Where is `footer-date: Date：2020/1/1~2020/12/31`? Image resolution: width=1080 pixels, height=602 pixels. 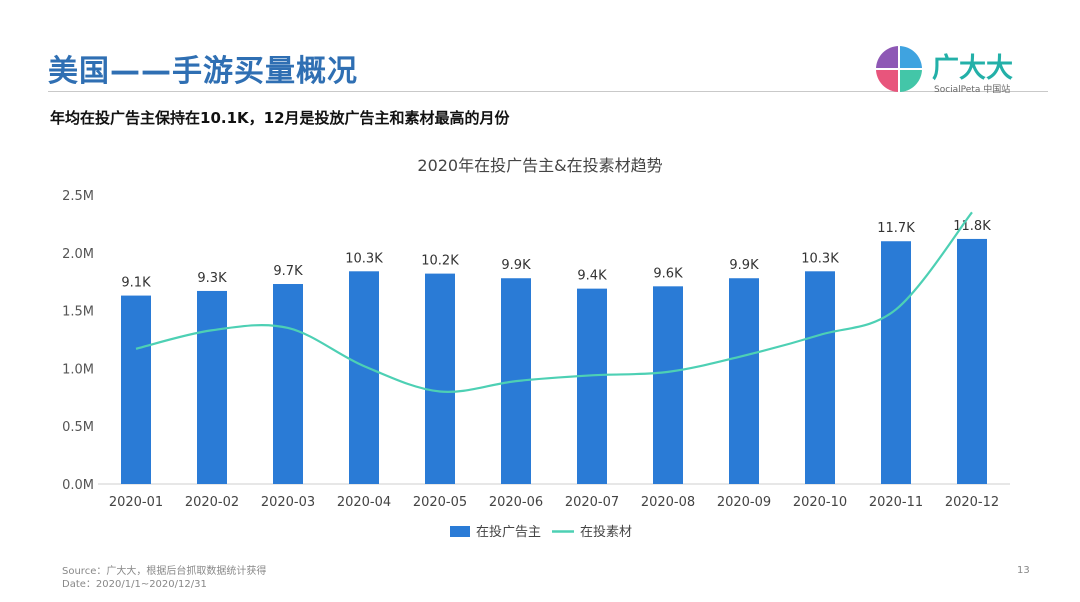
footer-date: Date：2020/1/1~2020/12/31 is located at coordinates (134, 584).